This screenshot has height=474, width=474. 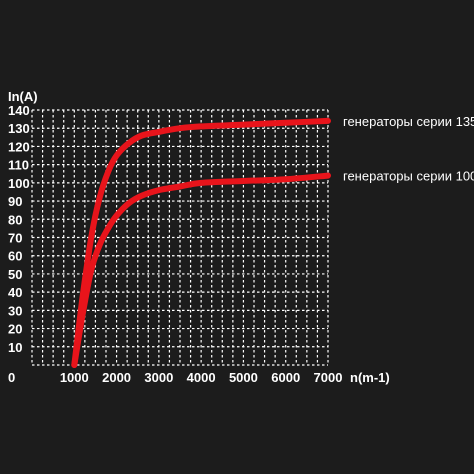 I want to click on y-tick-label: 140, so click(x=19, y=110).